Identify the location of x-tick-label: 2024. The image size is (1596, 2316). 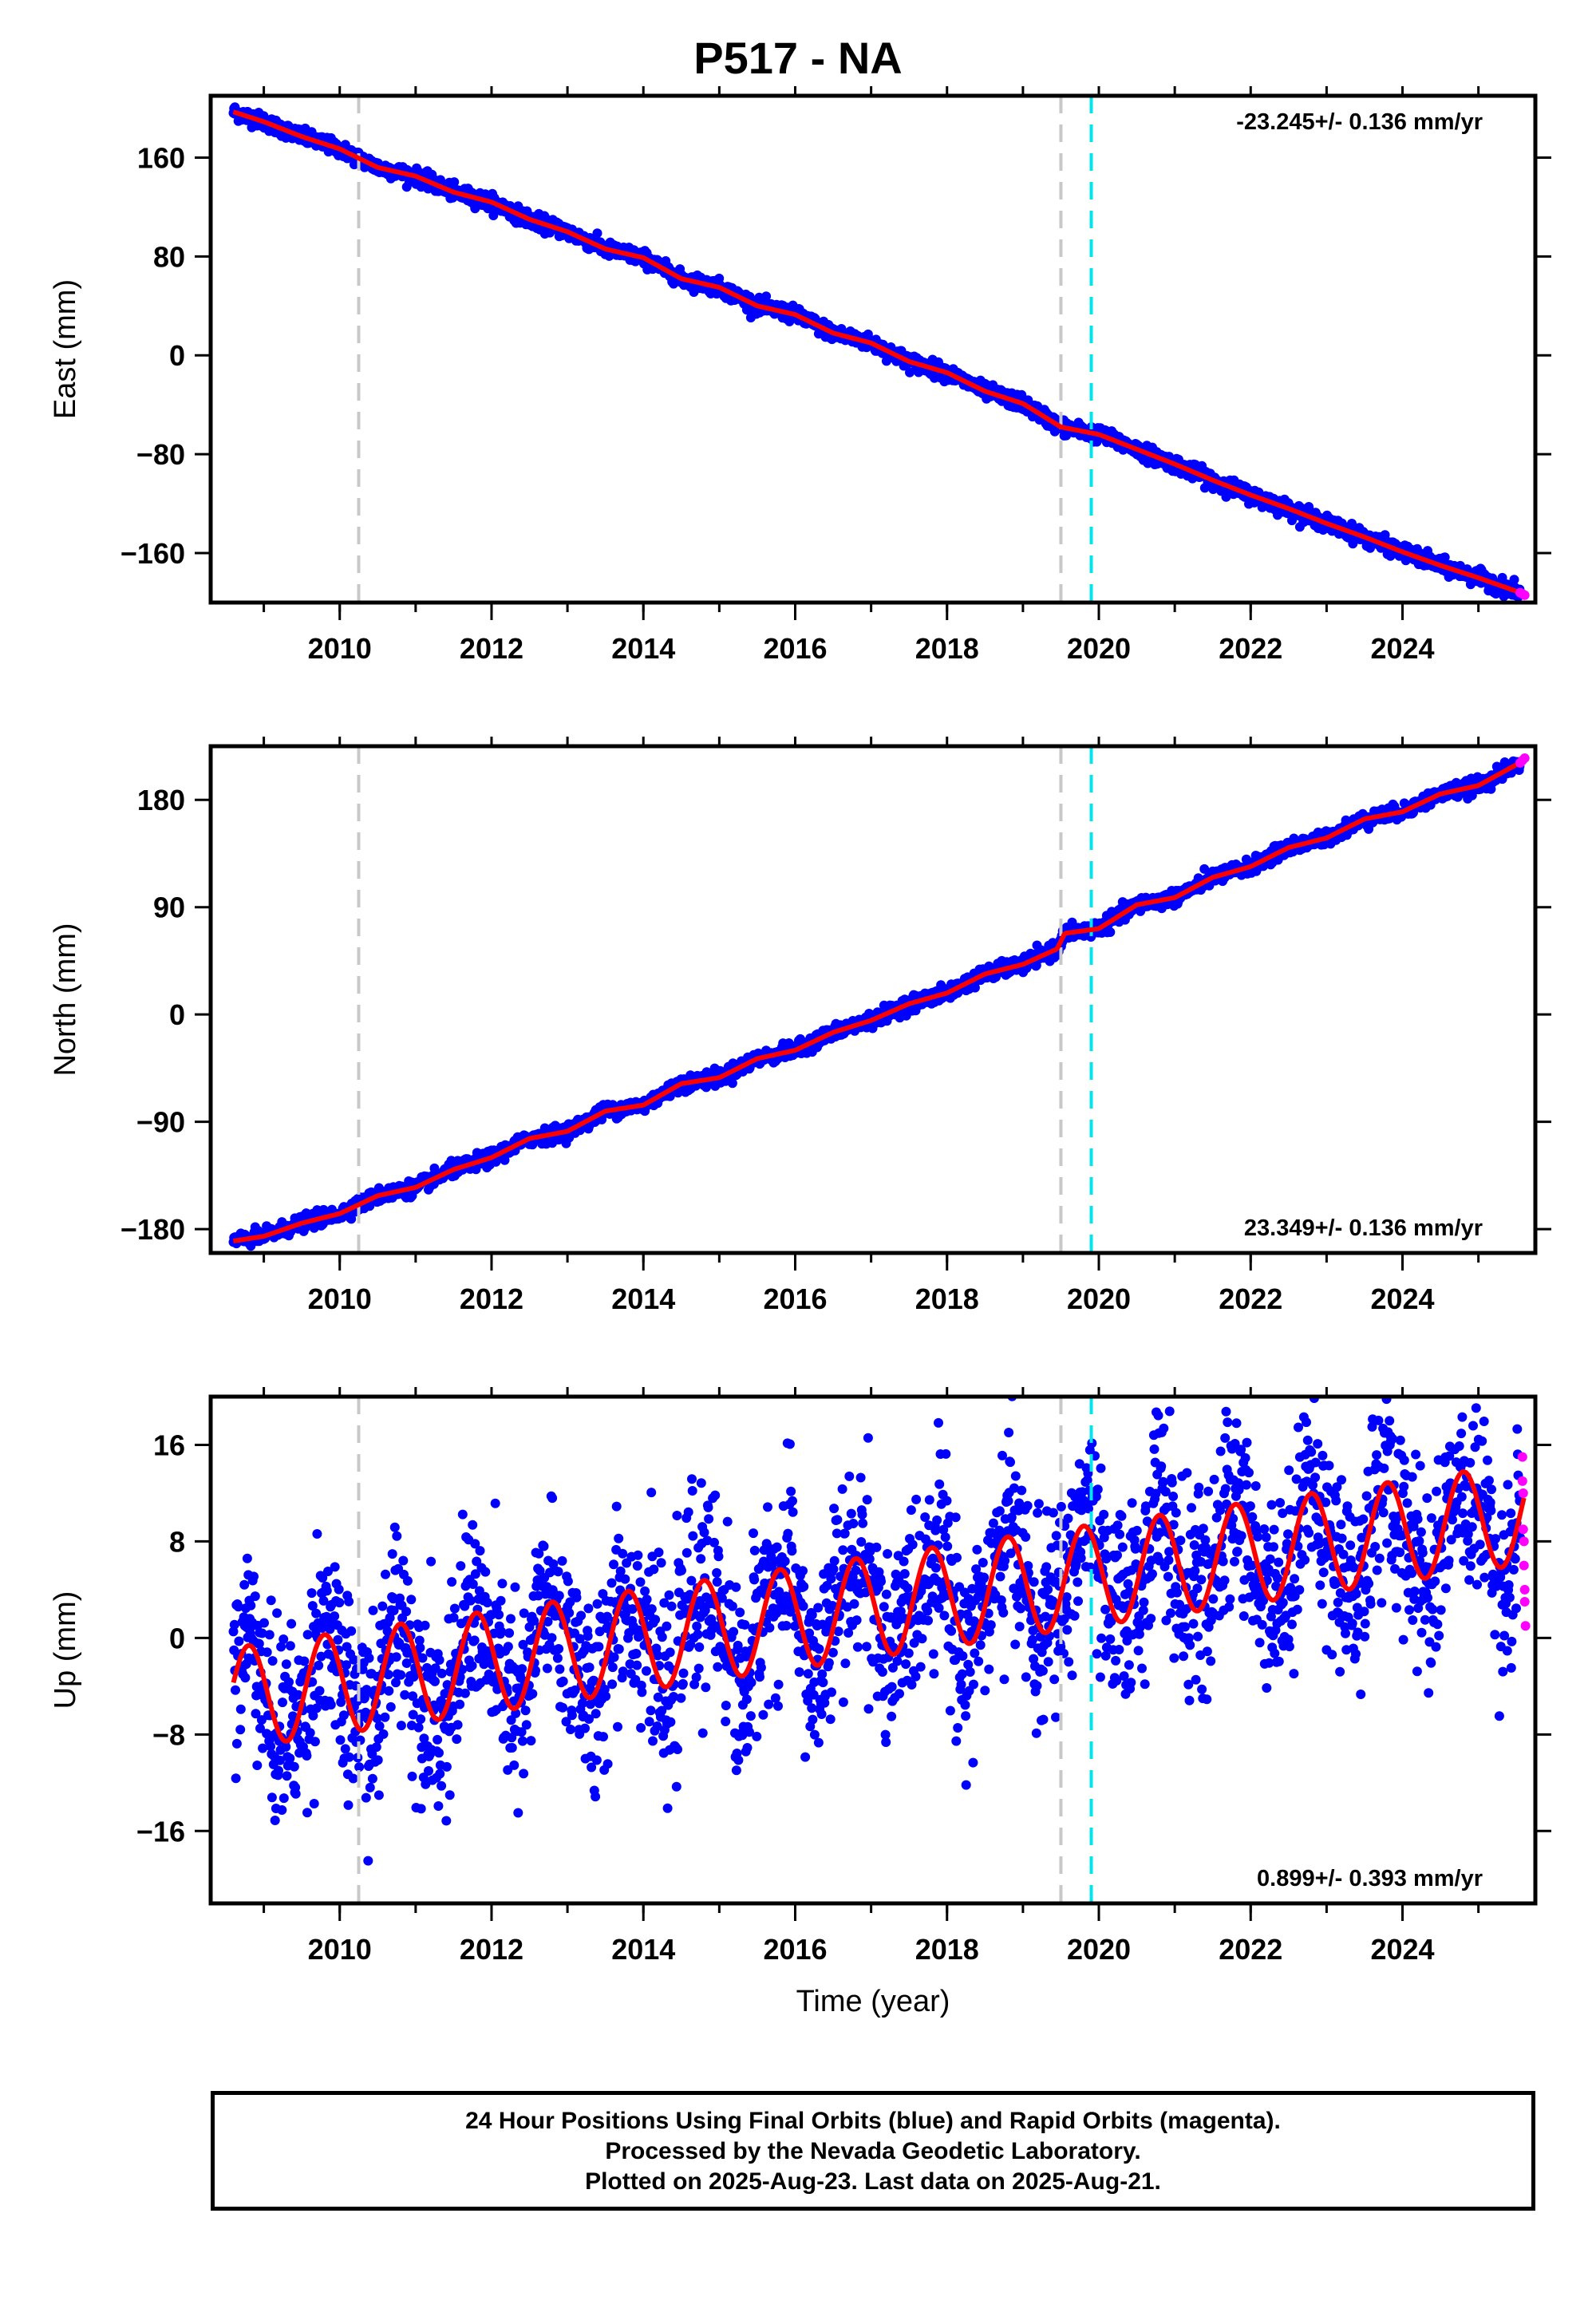
(1402, 648).